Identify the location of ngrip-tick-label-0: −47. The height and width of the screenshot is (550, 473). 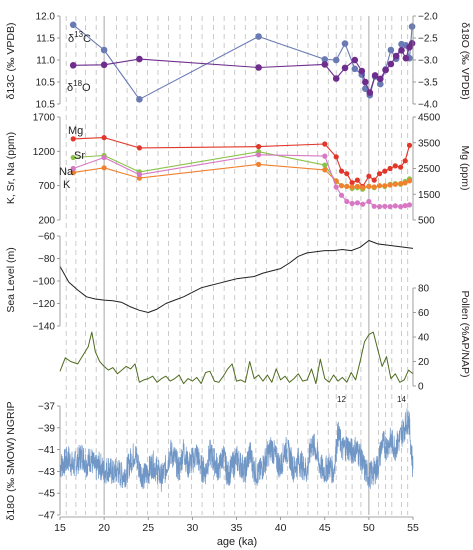
(46, 516).